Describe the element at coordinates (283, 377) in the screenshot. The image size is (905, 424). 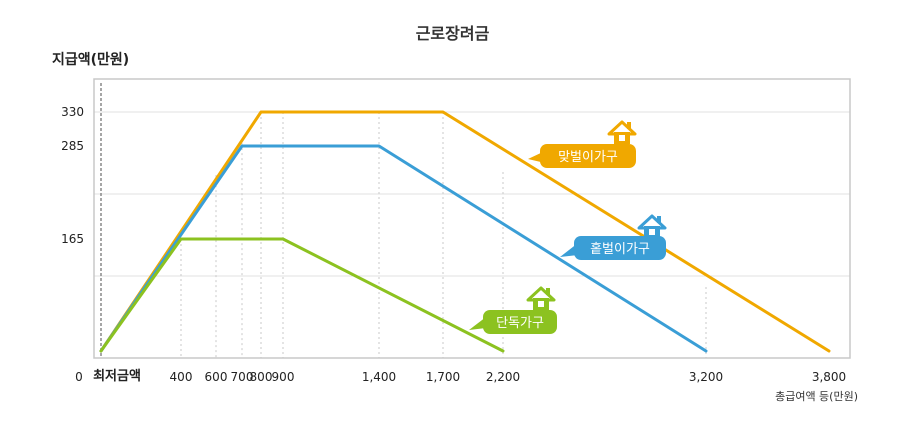
I see `x-tick-label: 900` at that location.